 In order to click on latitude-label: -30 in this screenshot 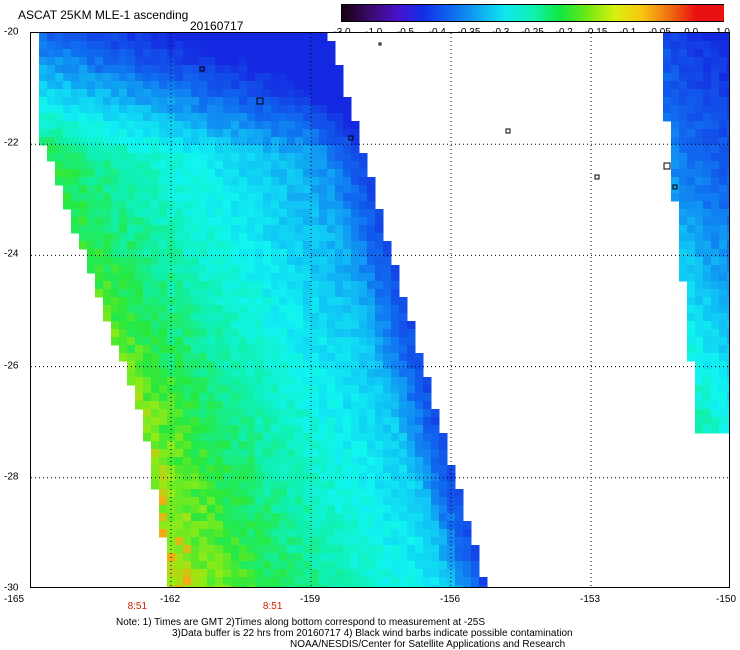, I will do `click(11, 588)`.